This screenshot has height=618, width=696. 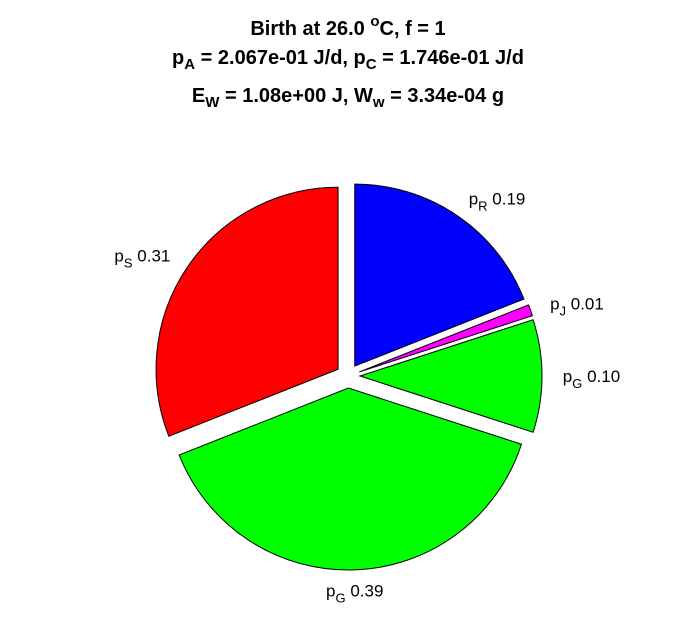 I want to click on slice-label-2: pG 0.10, so click(x=591, y=379).